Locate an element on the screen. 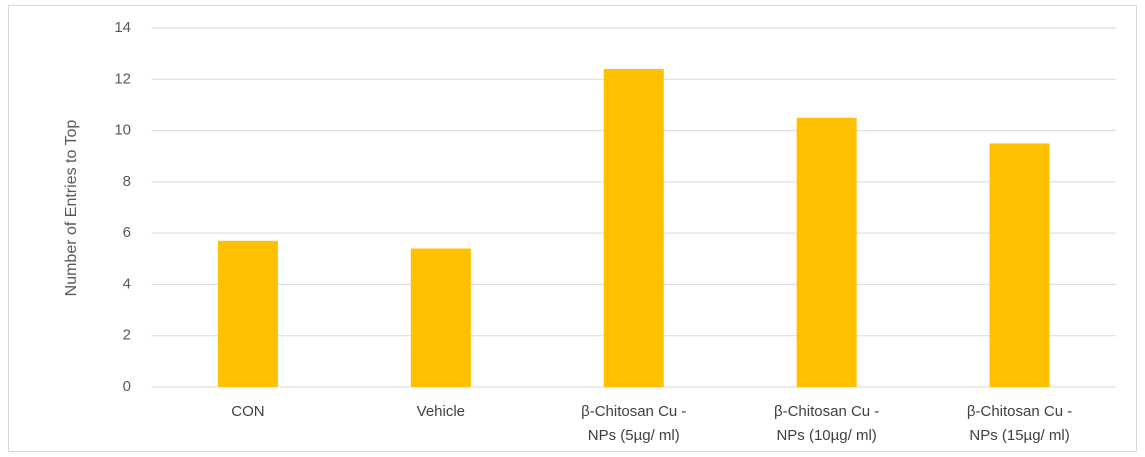 This screenshot has height=457, width=1145. y-tick-label: 2 is located at coordinates (127, 335).